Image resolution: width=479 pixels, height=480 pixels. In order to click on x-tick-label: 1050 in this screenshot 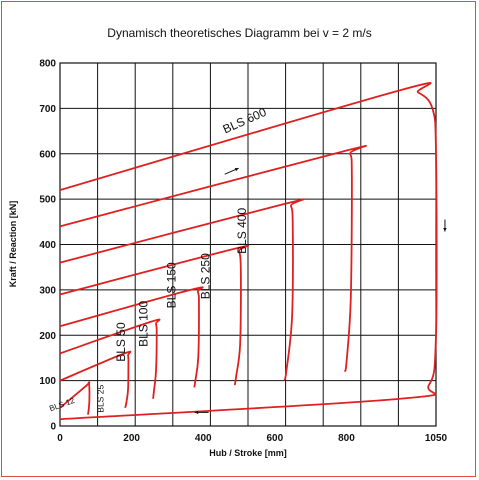, I will do `click(436, 438)`.